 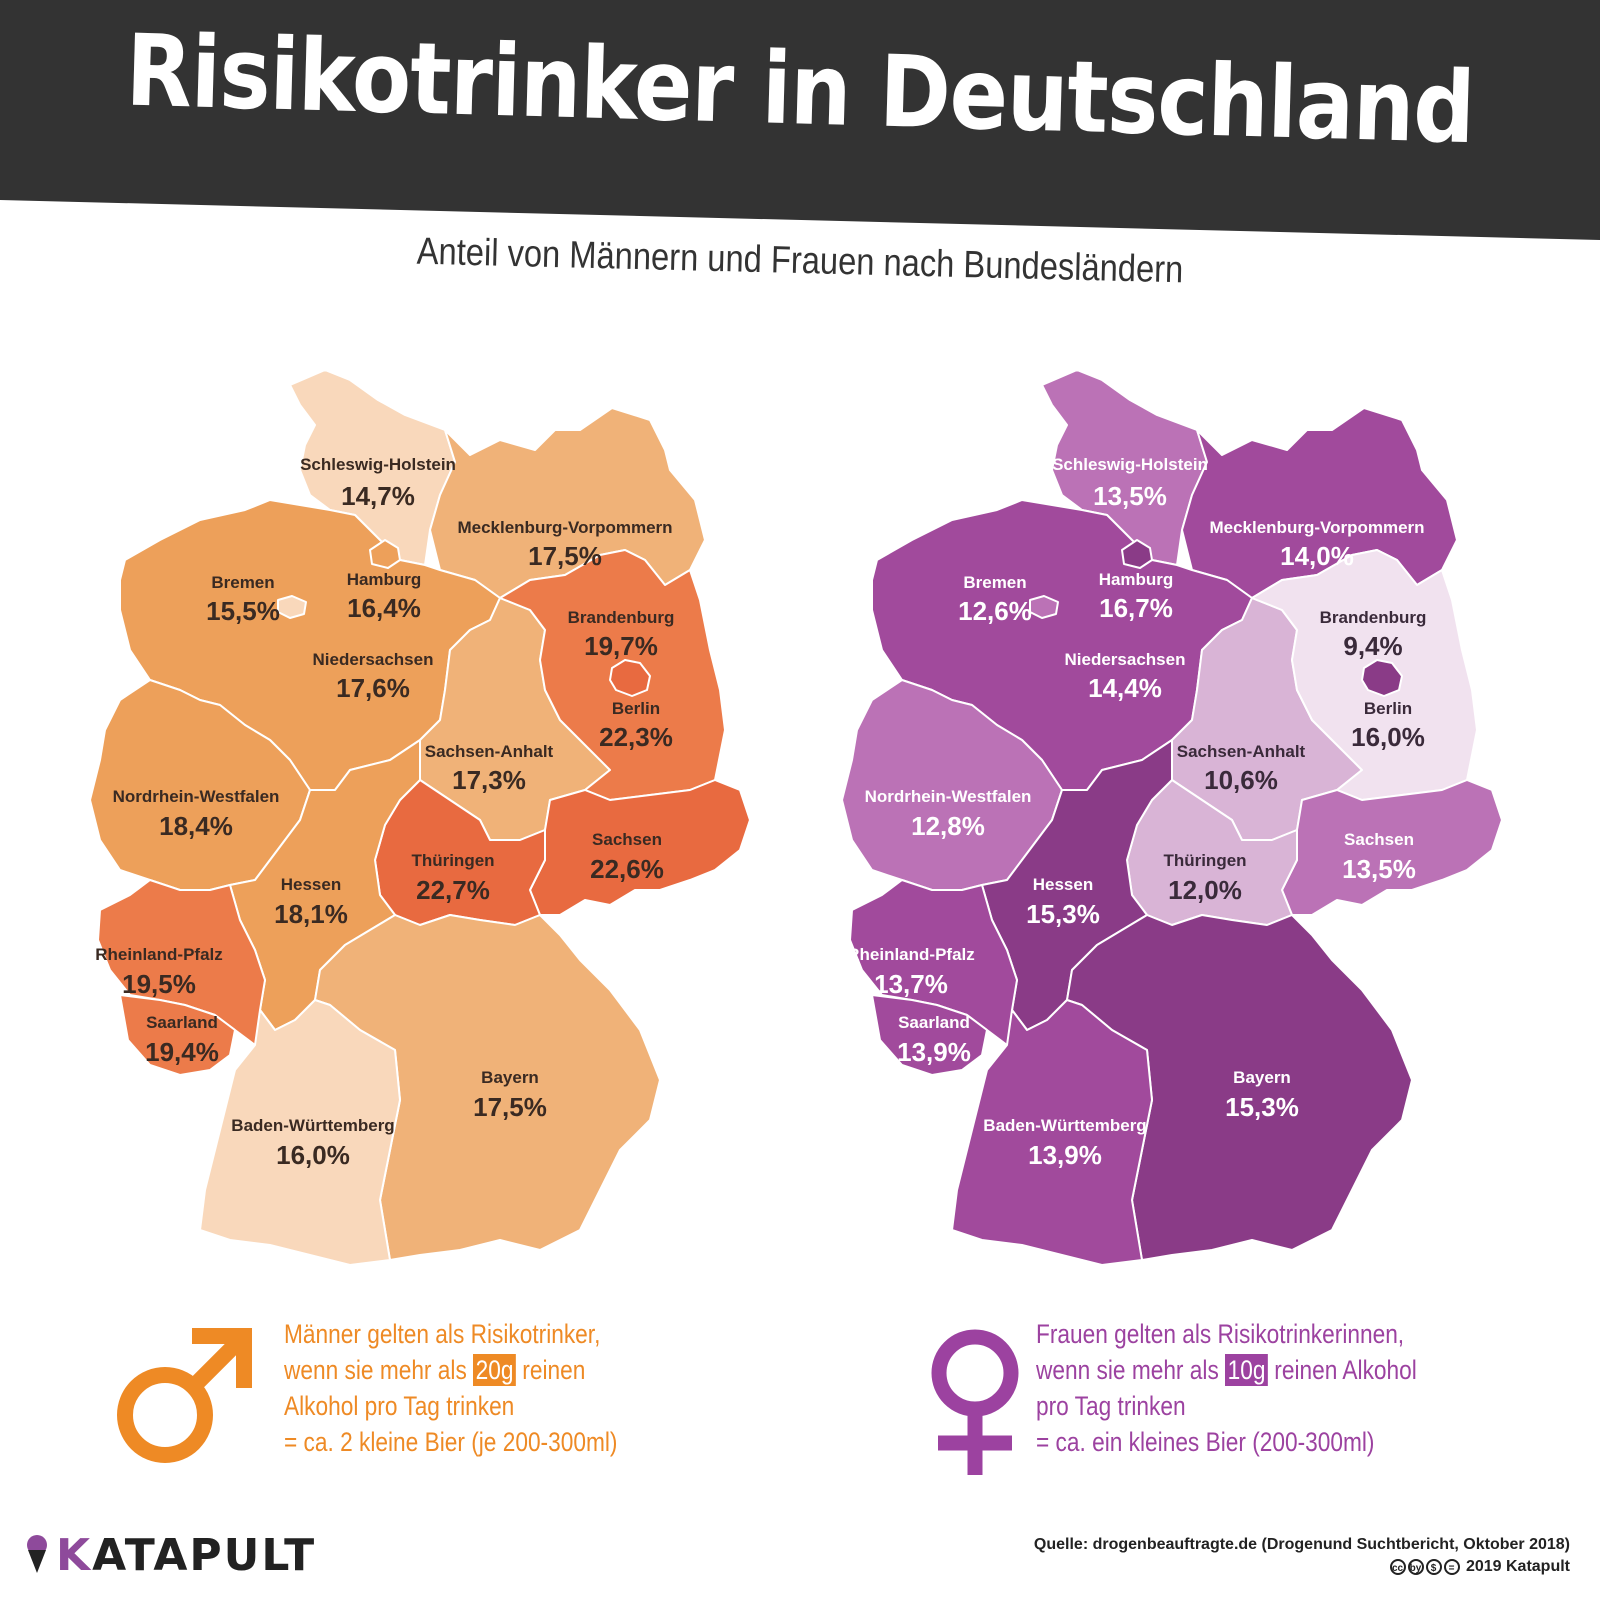 What do you see at coordinates (196, 796) in the screenshot?
I see `men-label-name: Nordrhein-Westfalen` at bounding box center [196, 796].